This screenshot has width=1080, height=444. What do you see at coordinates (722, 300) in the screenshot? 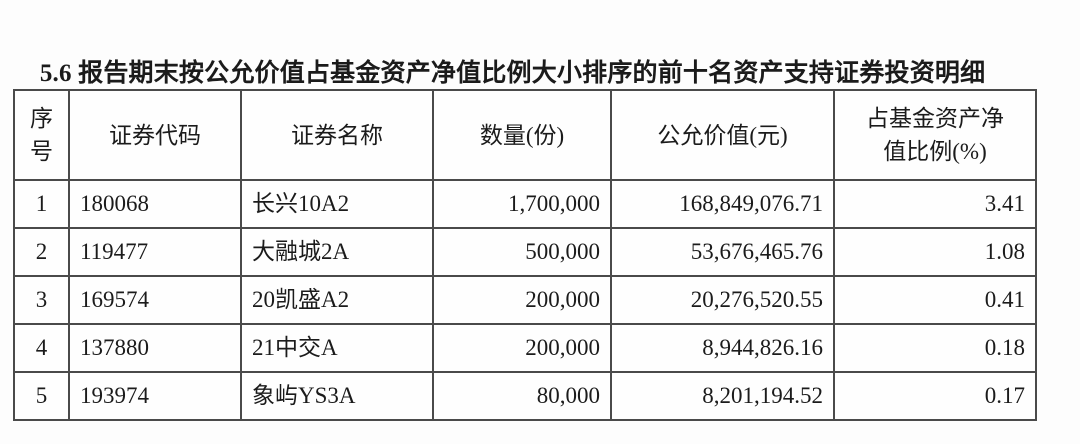
I see `cell-fair-value: 20,276,520.55` at bounding box center [722, 300].